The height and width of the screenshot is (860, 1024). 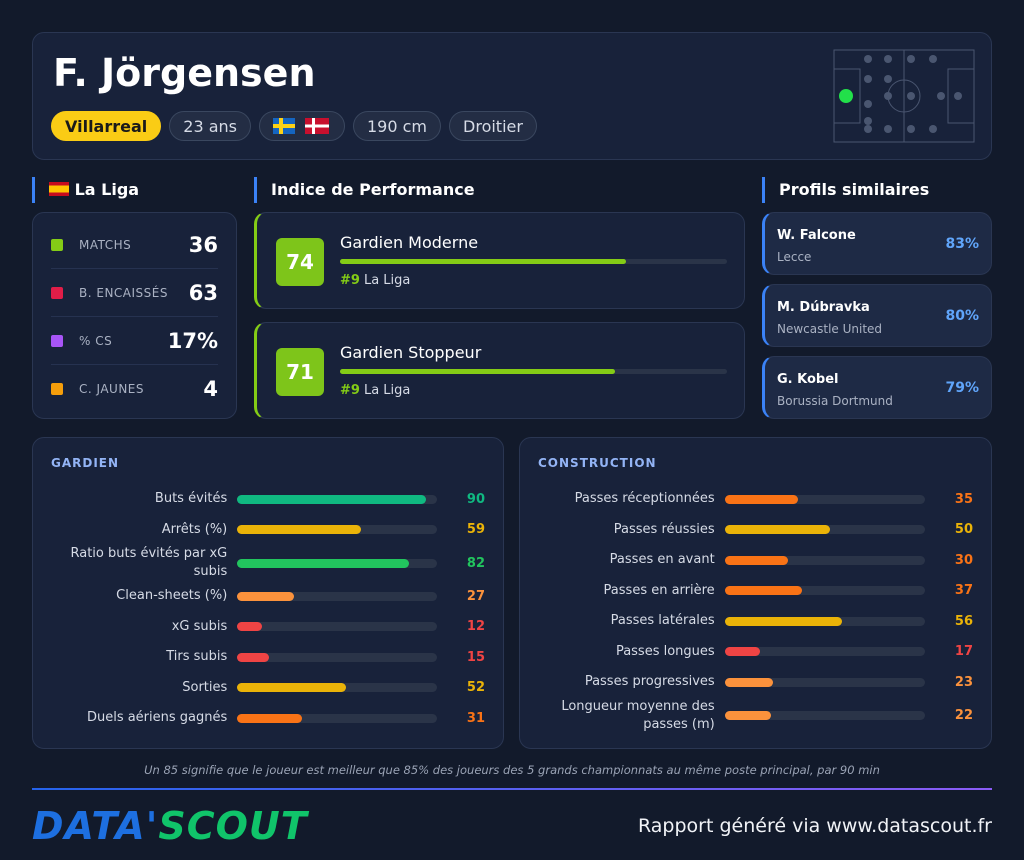 I want to click on league-heading: La Liga, so click(x=85, y=190).